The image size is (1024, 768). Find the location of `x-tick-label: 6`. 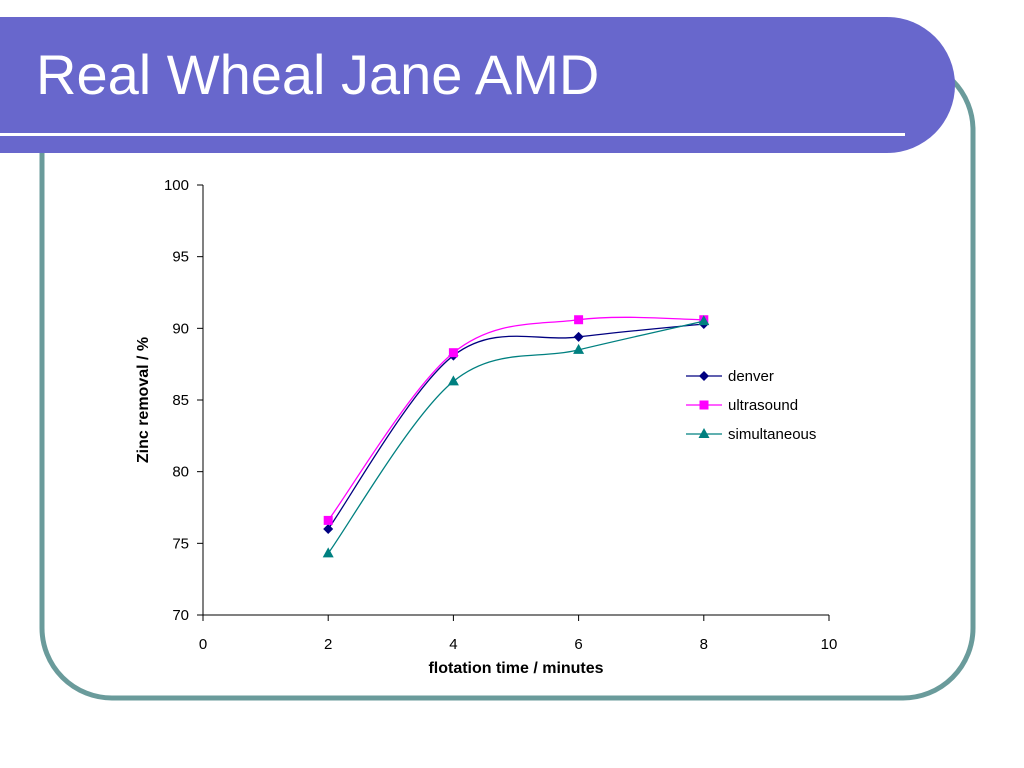

x-tick-label: 6 is located at coordinates (578, 644).